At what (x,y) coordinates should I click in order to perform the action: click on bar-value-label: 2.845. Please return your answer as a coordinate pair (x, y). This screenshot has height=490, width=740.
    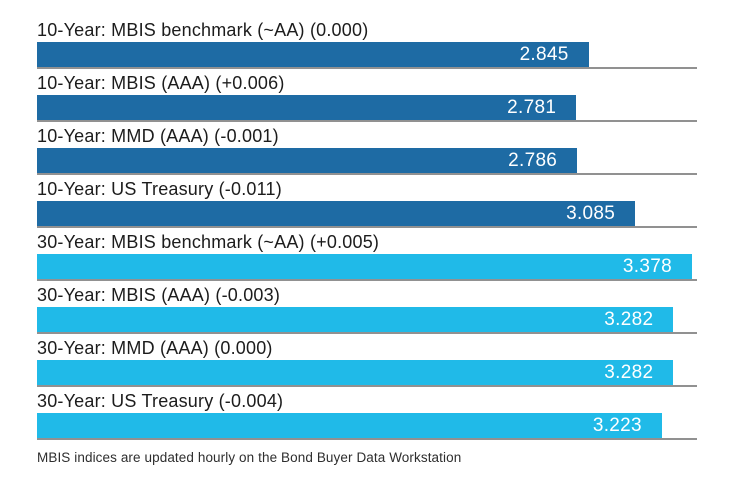
    Looking at the image, I should click on (544, 54).